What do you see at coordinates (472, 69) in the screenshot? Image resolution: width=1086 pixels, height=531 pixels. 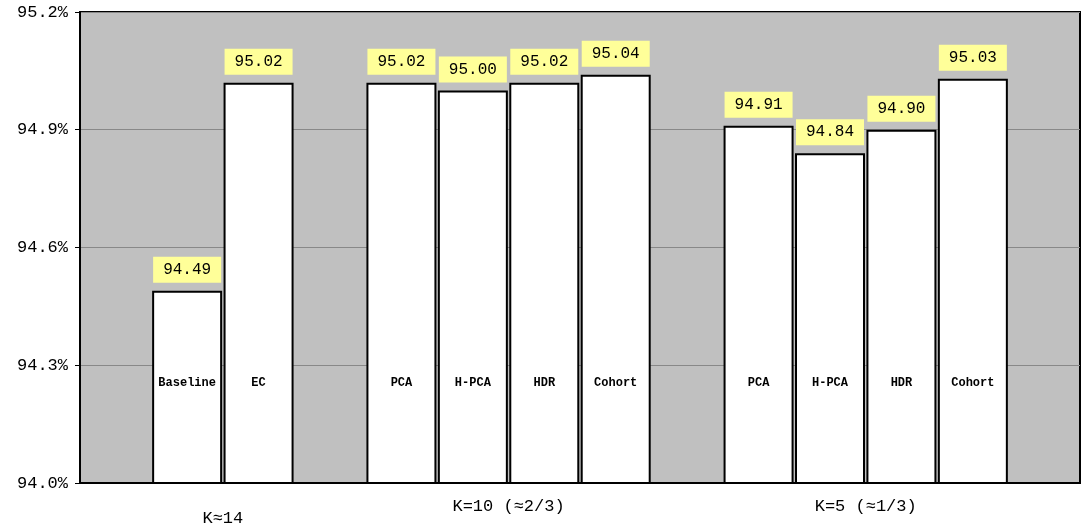 I see `data-label: 95.00` at bounding box center [472, 69].